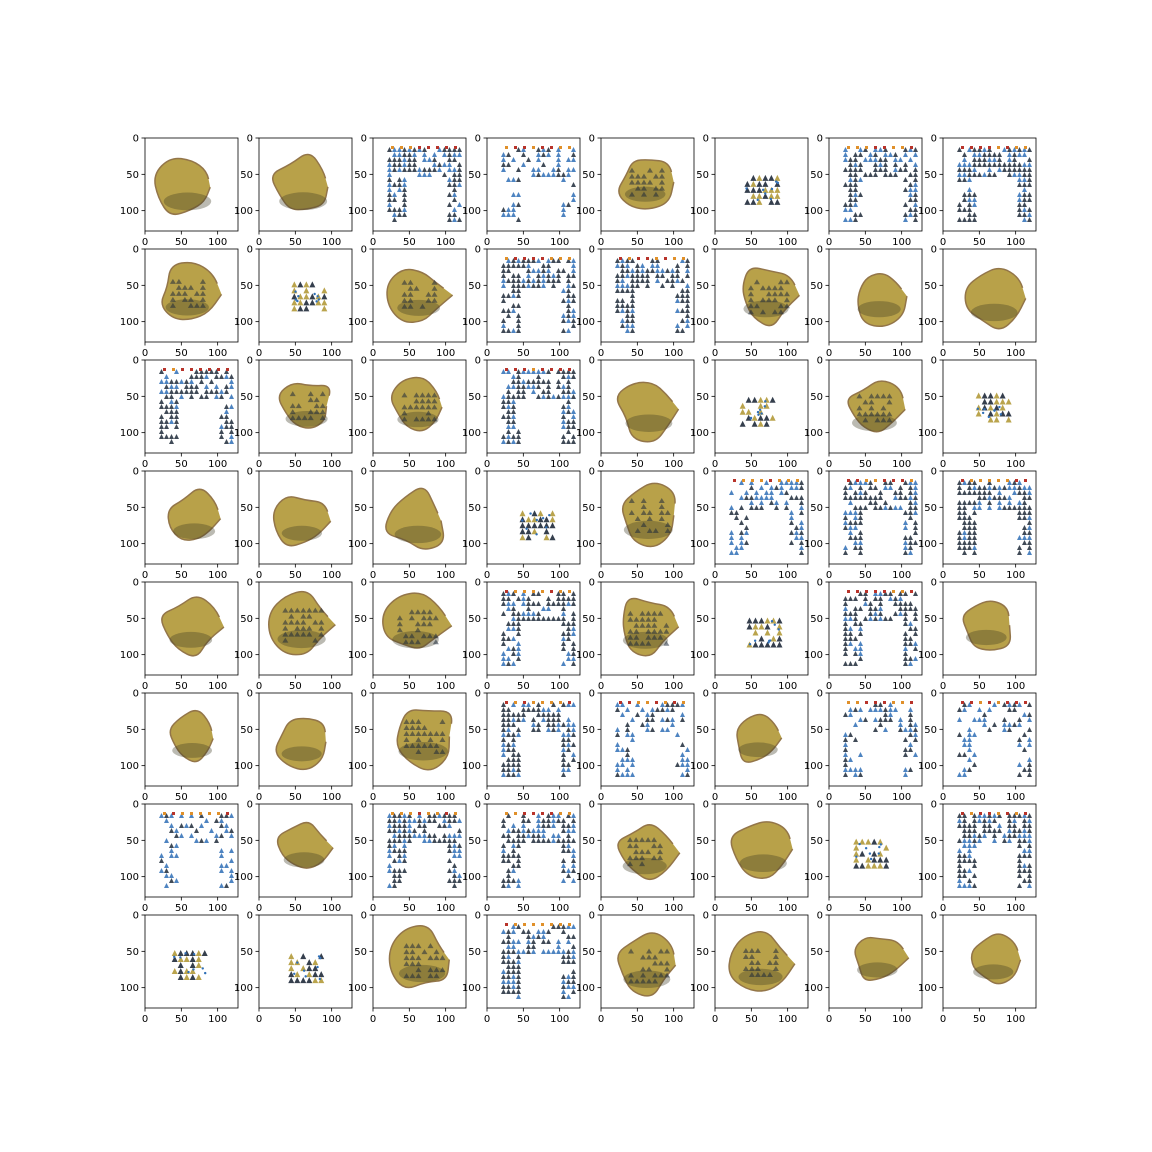  I want to click on panel-50: 0 50 100 0 50 100, so click(293, 857).